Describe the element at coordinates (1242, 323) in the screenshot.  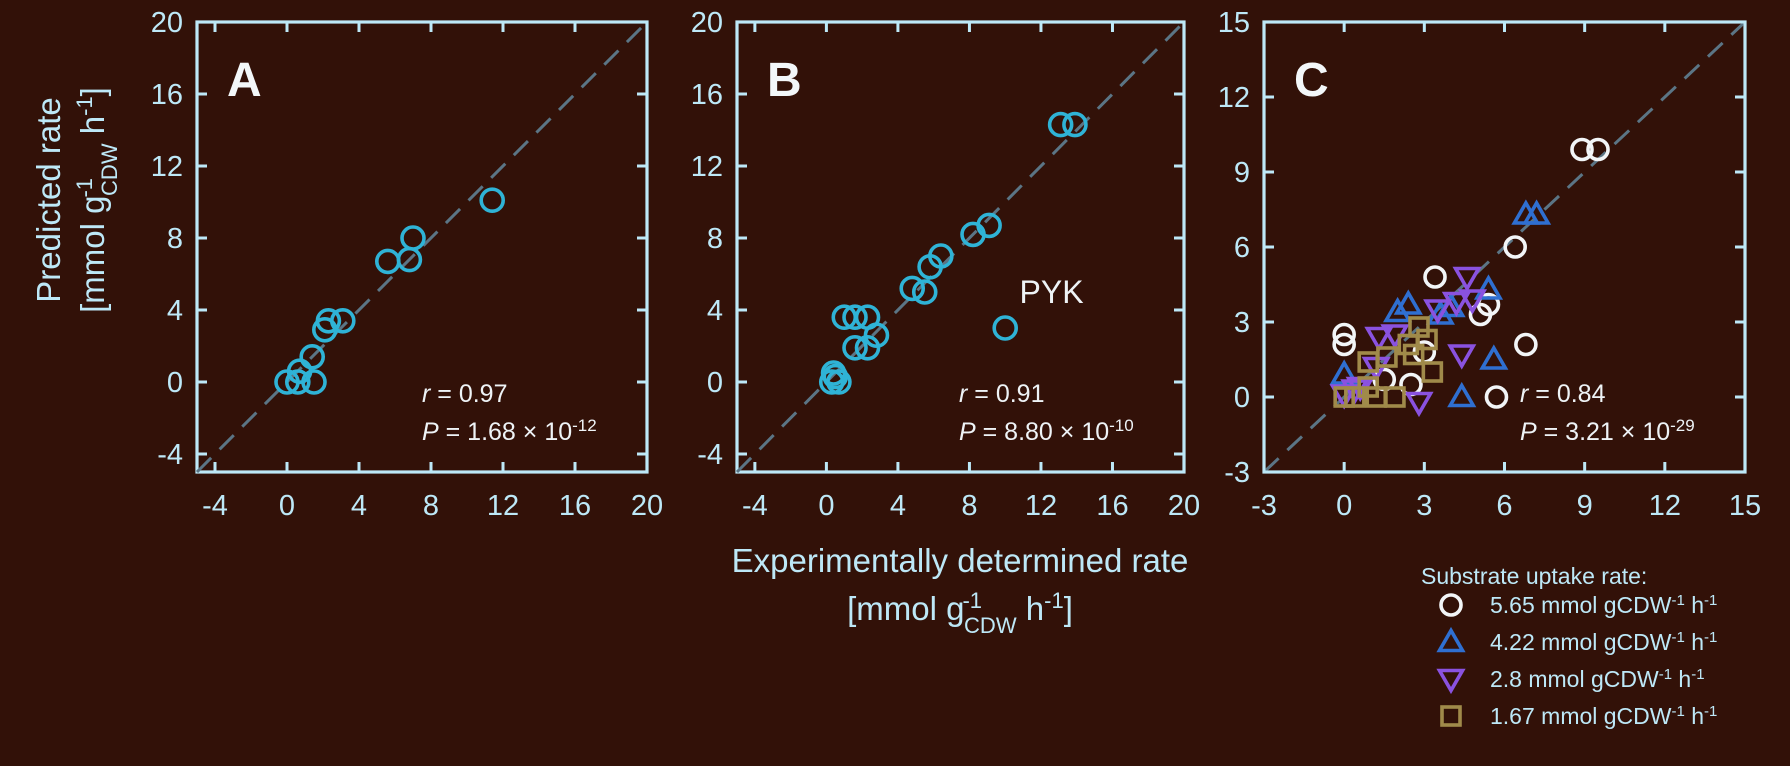
I see `y-tick-label: 3` at that location.